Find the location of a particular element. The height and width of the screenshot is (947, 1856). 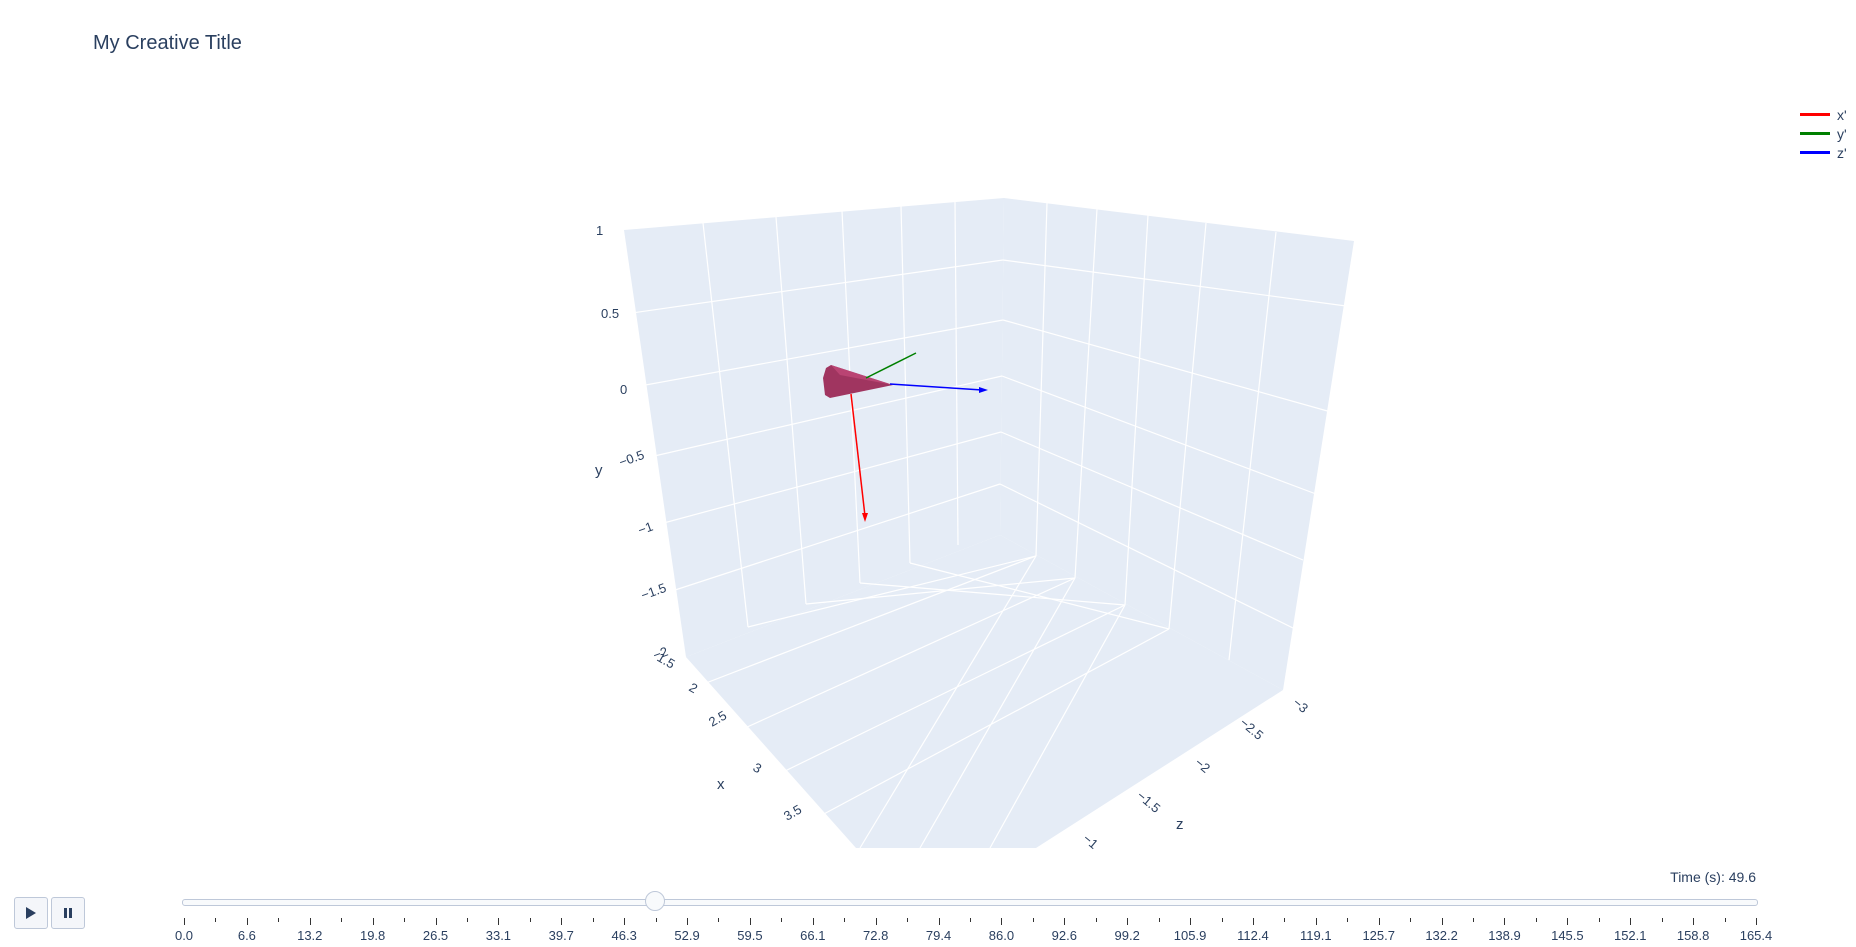

time-slider-handle is located at coordinates (655, 901).